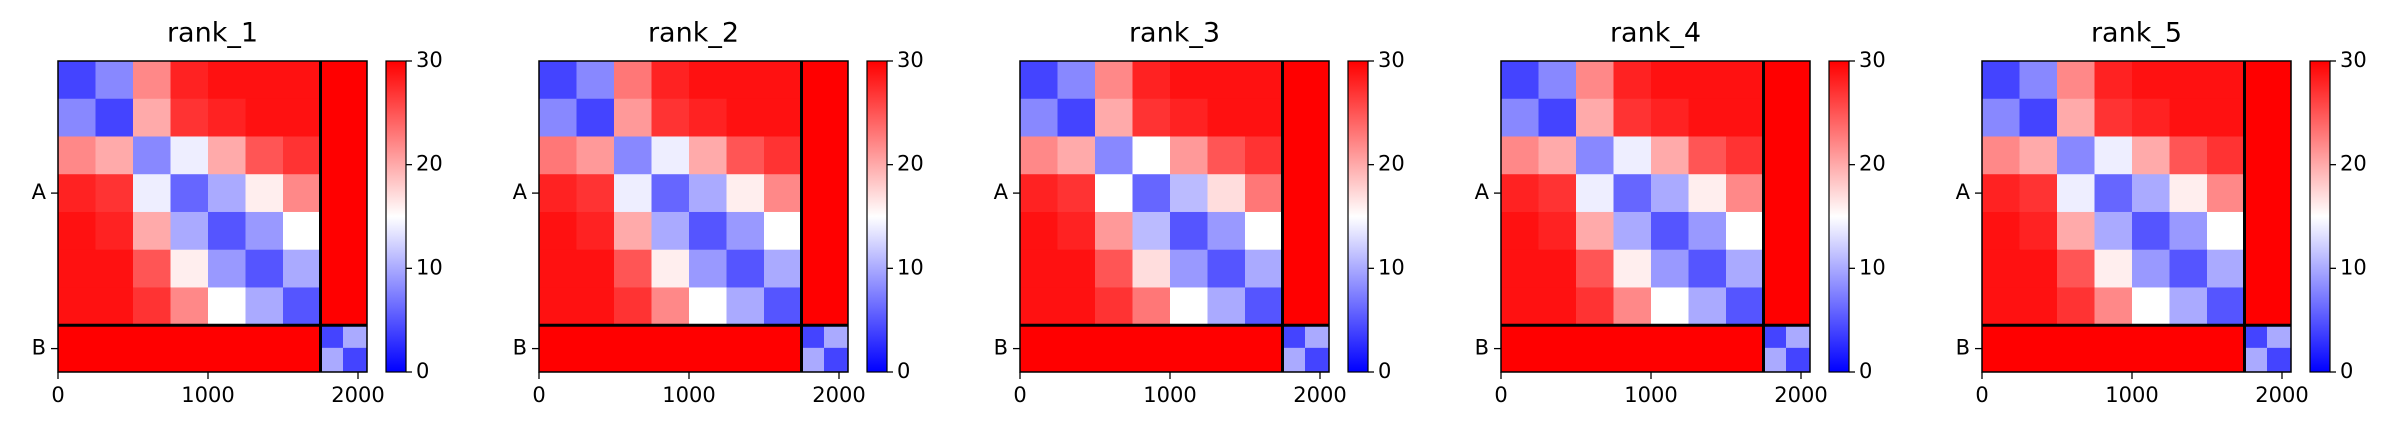 This screenshot has height=438, width=2401. I want to click on x-tick-label: 0, so click(57, 395).